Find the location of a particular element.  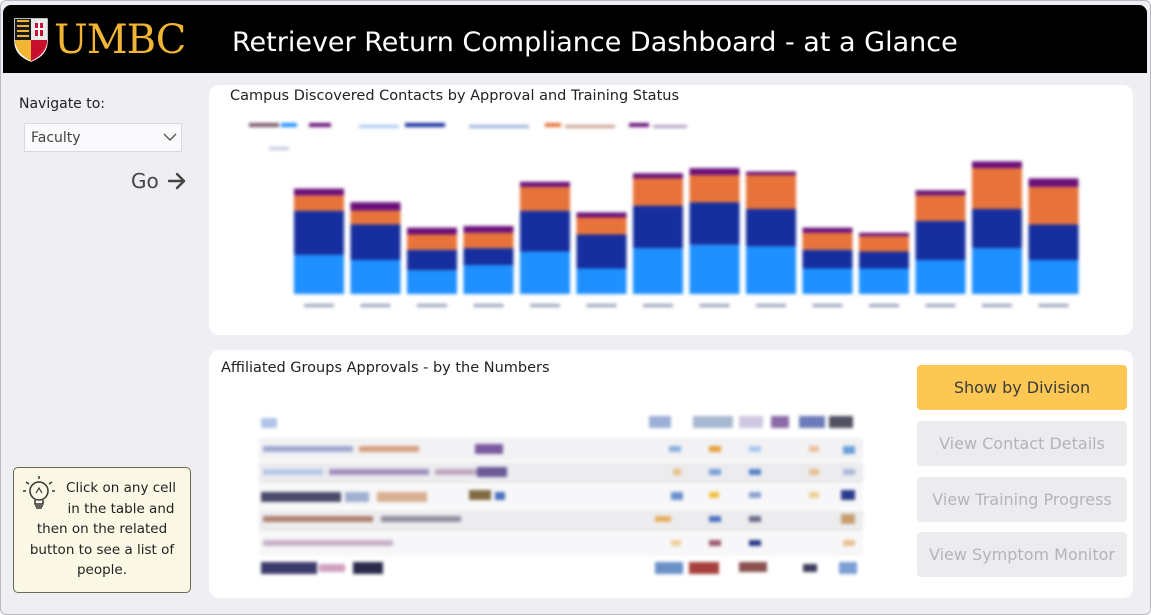

shield-icon is located at coordinates (31, 40).